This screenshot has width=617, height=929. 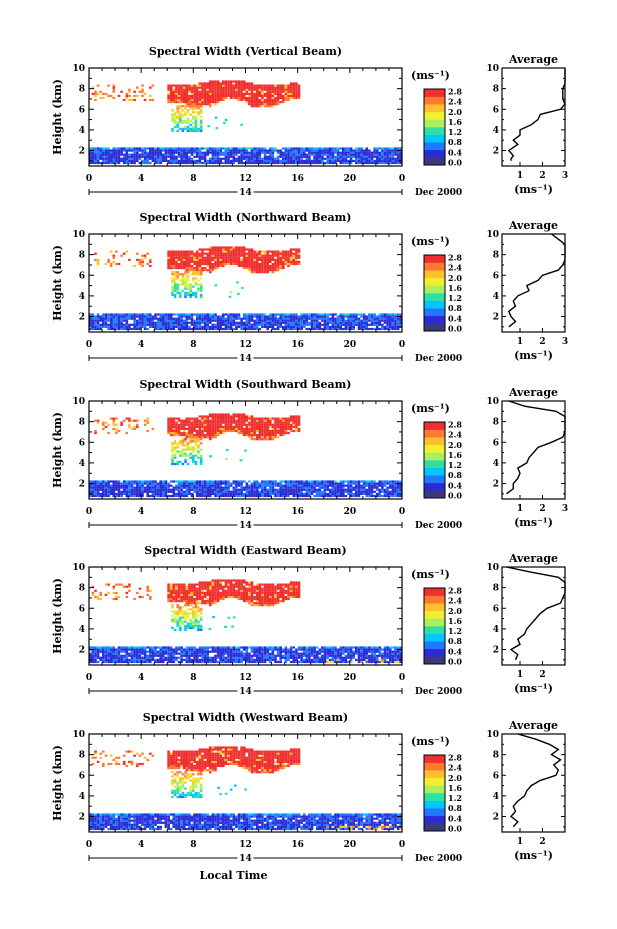 What do you see at coordinates (89, 345) in the screenshot?
I see `x-tick-label: 0` at bounding box center [89, 345].